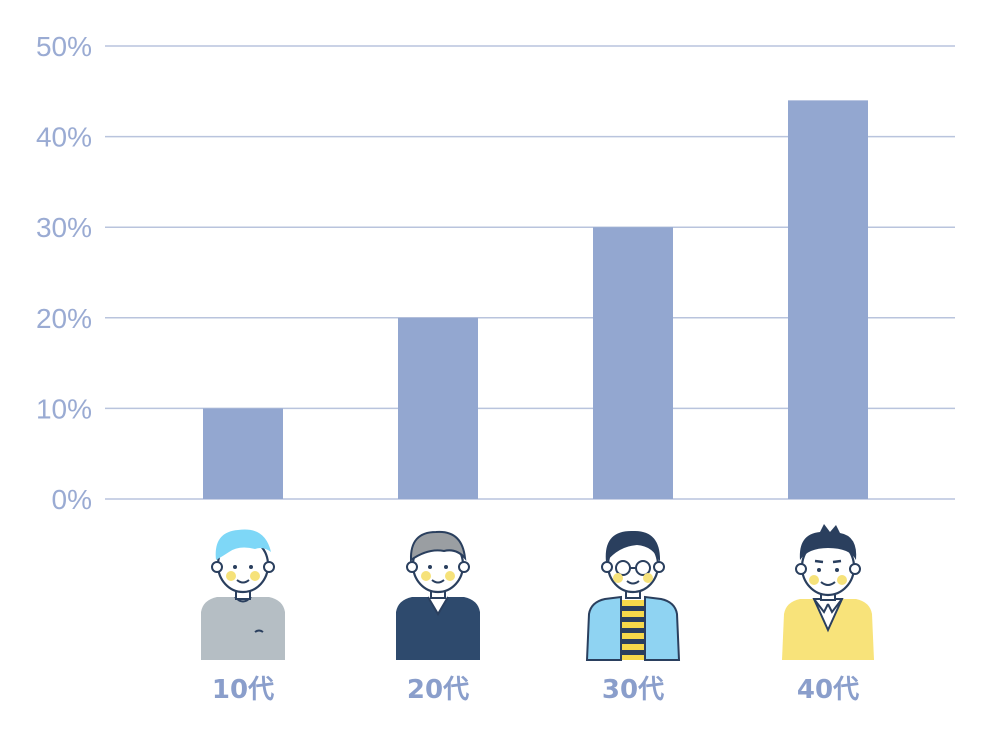 This screenshot has width=1000, height=730. Describe the element at coordinates (64, 46) in the screenshot. I see `y-tick-label: 50%` at that location.